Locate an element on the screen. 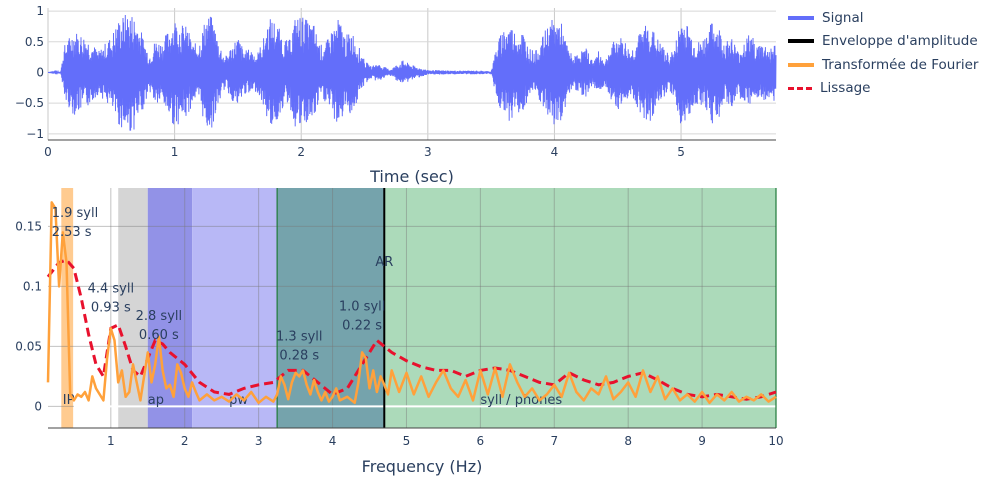 The image size is (996, 481). x-tick-label: 0 is located at coordinates (48, 152).